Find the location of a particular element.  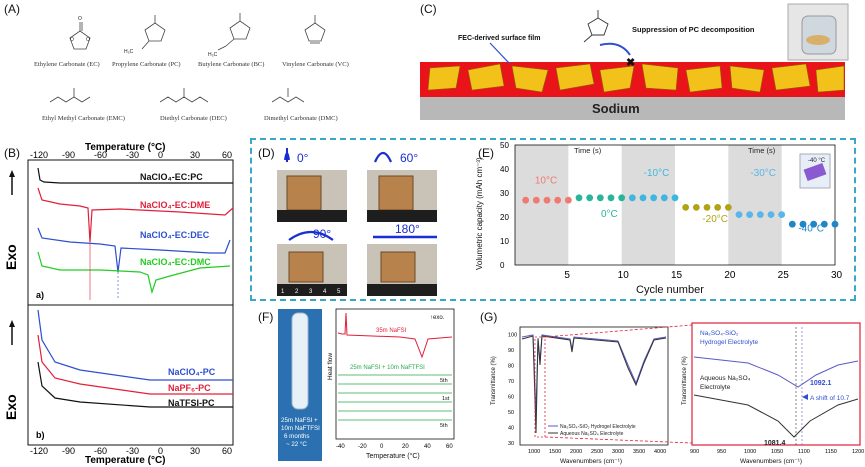

e-data-points is located at coordinates (680, 211).